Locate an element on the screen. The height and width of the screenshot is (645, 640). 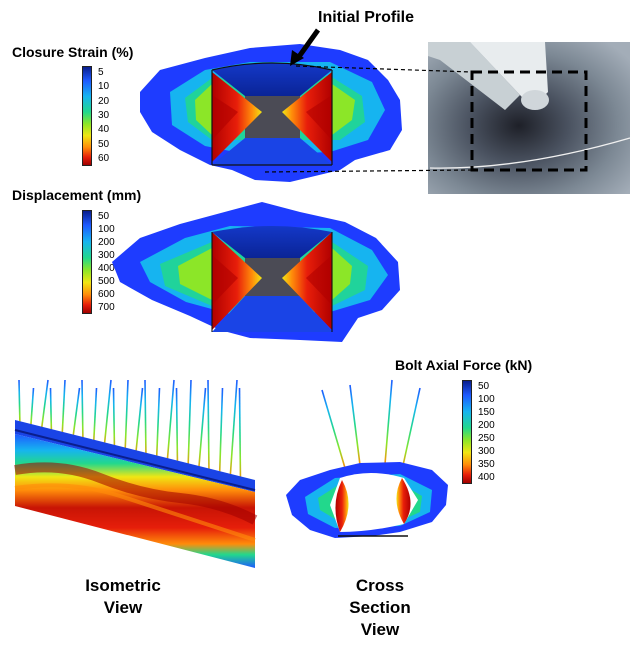
cross-section-right-wall is located at coordinates (403, 501).